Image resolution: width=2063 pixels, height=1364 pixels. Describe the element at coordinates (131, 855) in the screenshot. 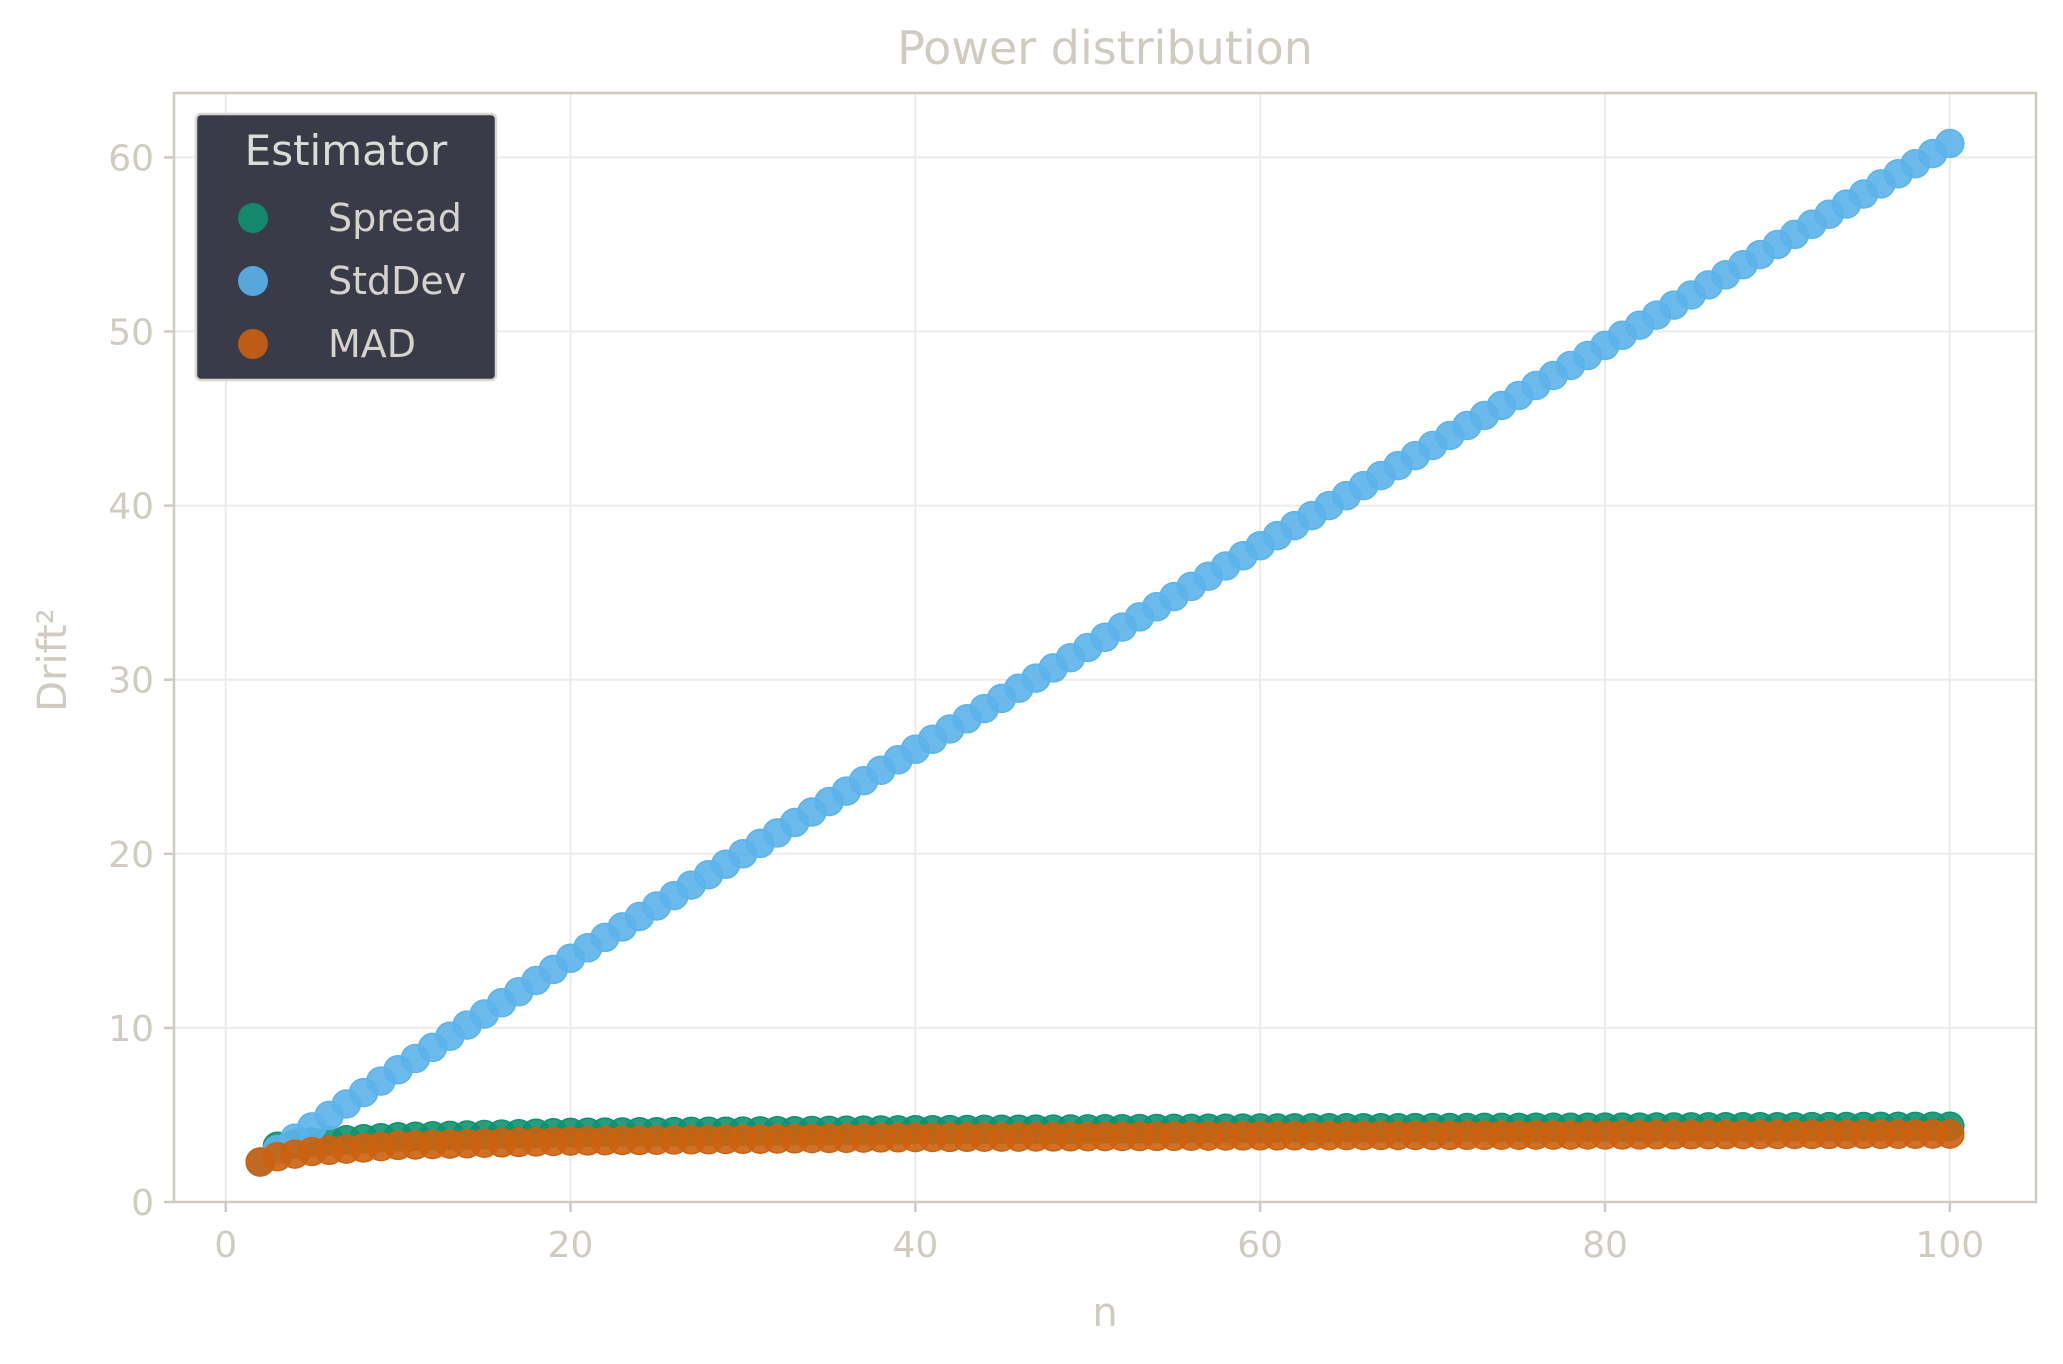

I see `y-tick-label: 20` at that location.